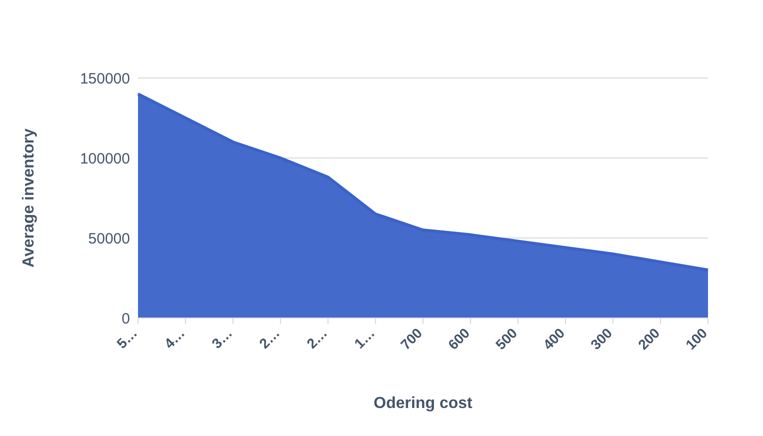 The image size is (763, 436). I want to click on x-axis-title: Odering cost, so click(424, 403).